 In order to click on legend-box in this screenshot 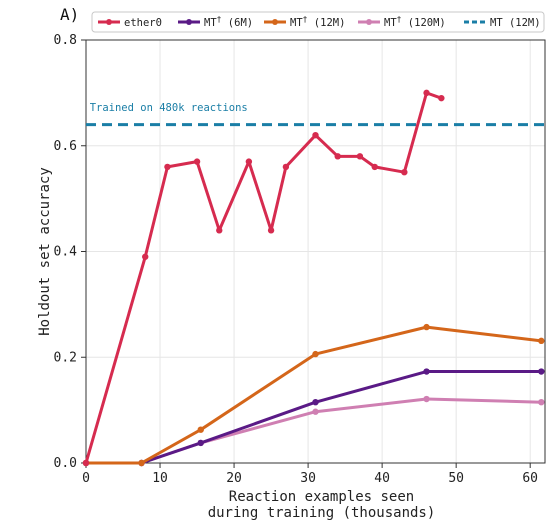, I will do `click(318, 22)`.